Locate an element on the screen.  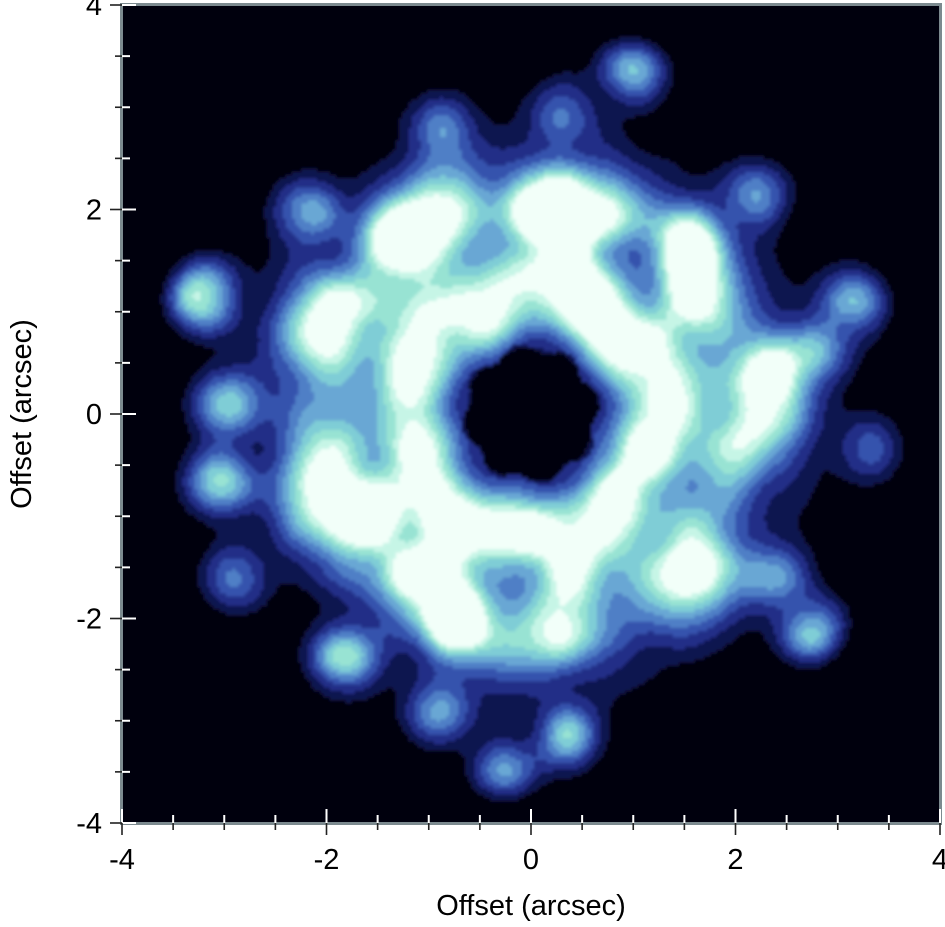
y-tick-label: -4 is located at coordinates (89, 824).